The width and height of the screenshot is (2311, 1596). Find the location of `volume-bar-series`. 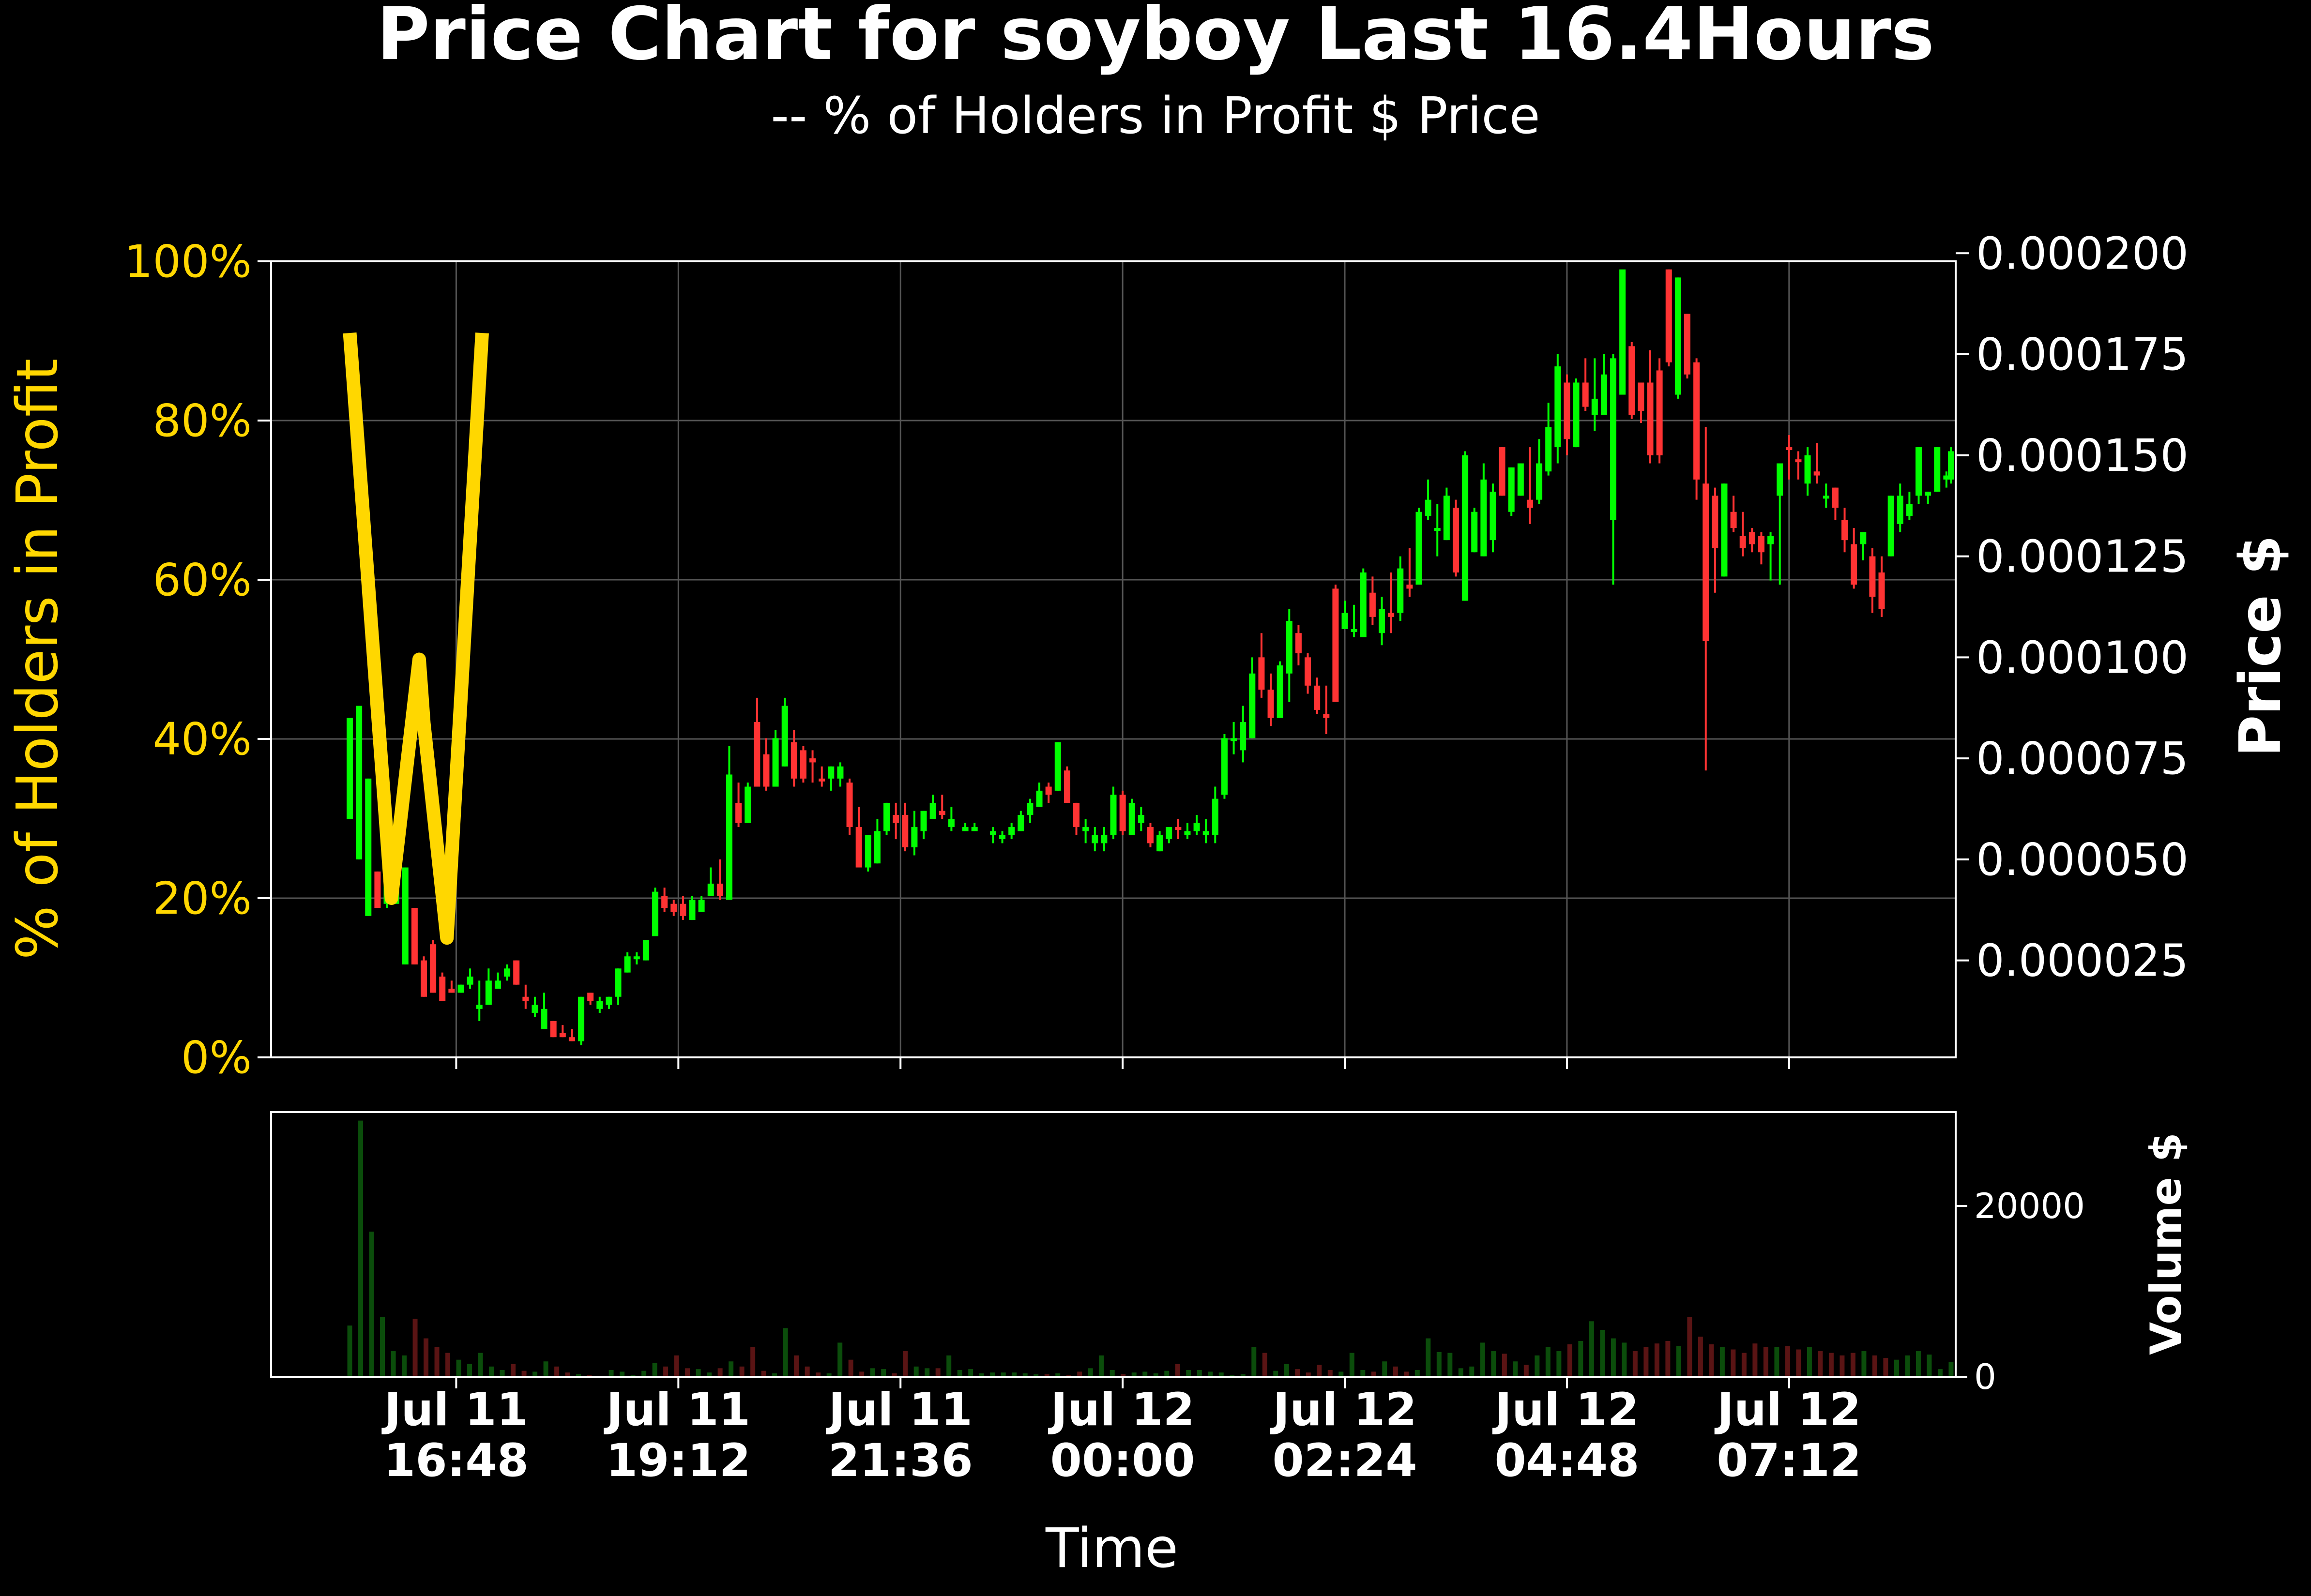

volume-bar-series is located at coordinates (1150, 1248).